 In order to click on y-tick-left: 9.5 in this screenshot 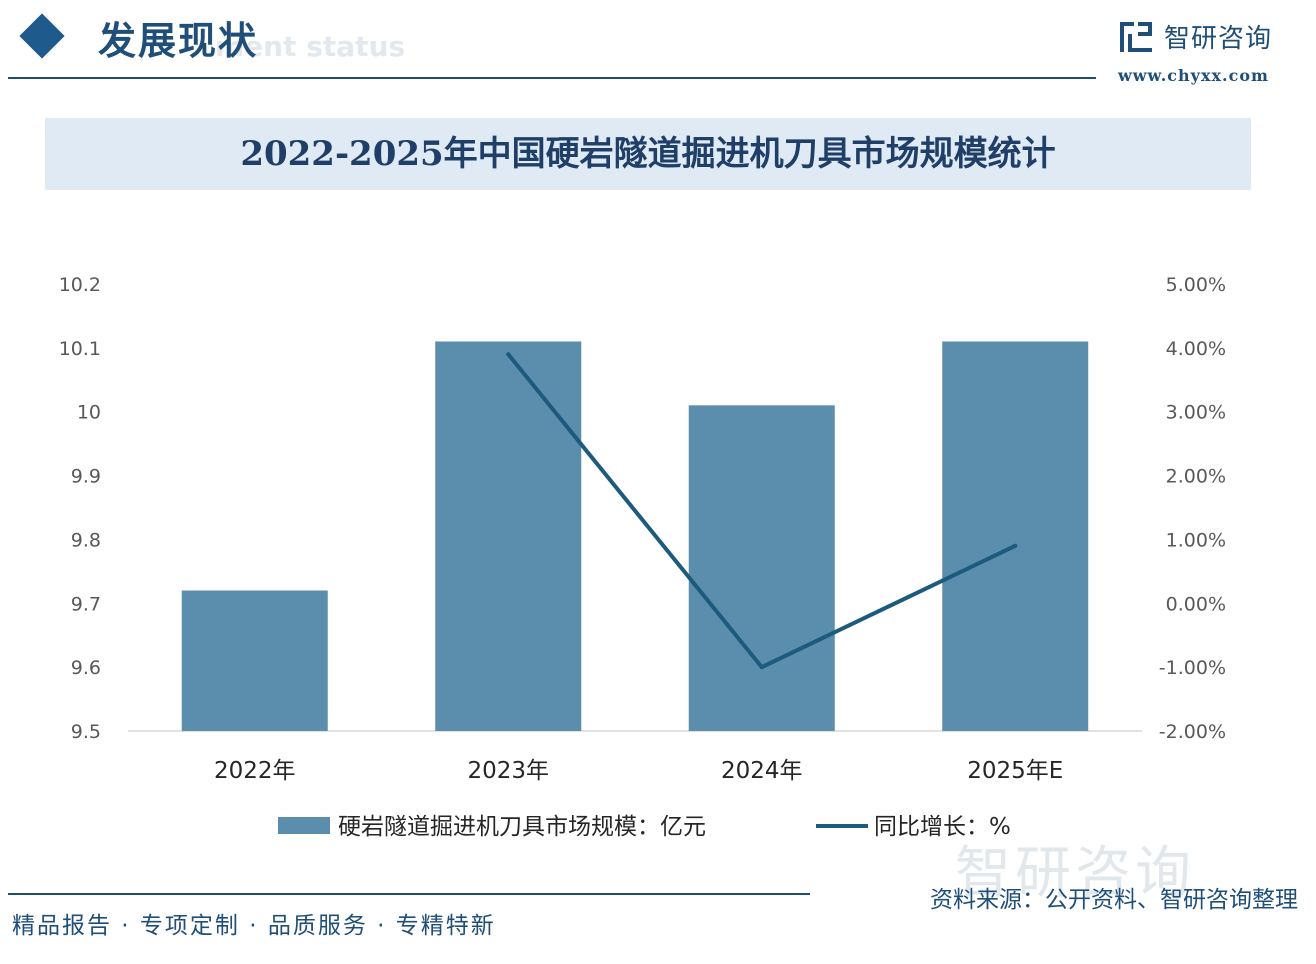, I will do `click(86, 732)`.